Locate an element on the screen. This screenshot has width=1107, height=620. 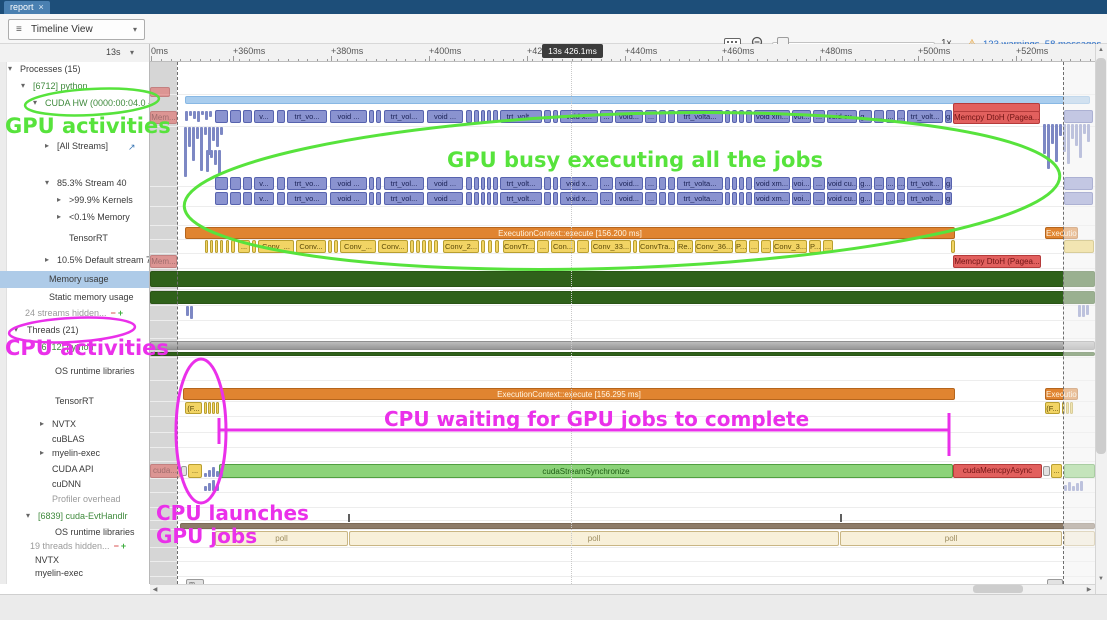
sidebar-item-os-runtime-libraries: OS runtime libraries is located at coordinates (95, 532).